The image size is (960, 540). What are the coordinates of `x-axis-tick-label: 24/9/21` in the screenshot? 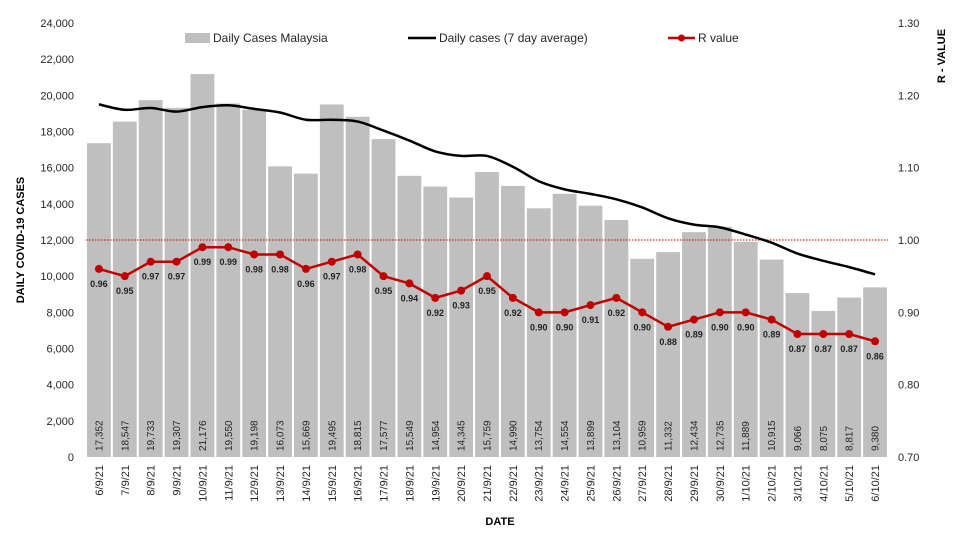 It's located at (566, 483).